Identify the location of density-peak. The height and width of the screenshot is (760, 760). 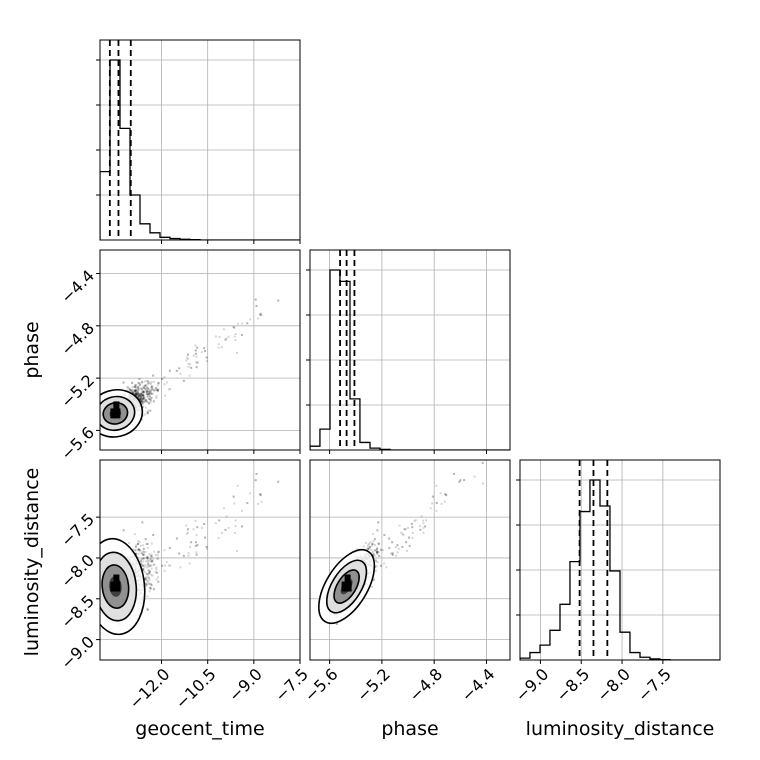
(116, 405).